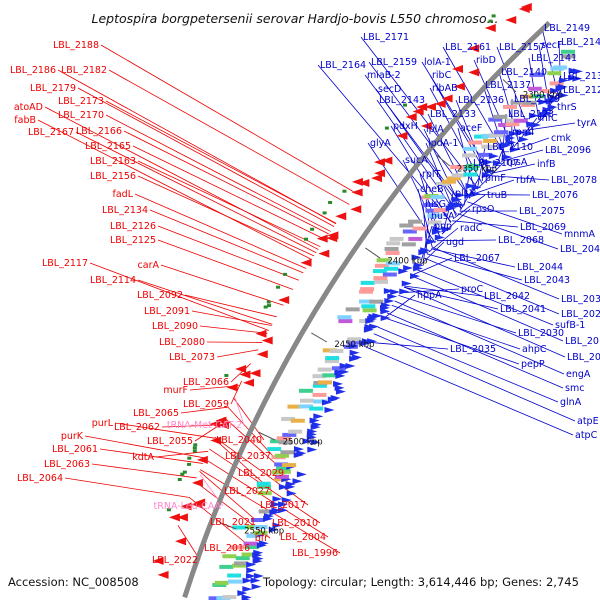 This screenshot has width=600, height=600. Describe the element at coordinates (580, 42) in the screenshot. I see `gene-label-right: LBL_2142` at that location.